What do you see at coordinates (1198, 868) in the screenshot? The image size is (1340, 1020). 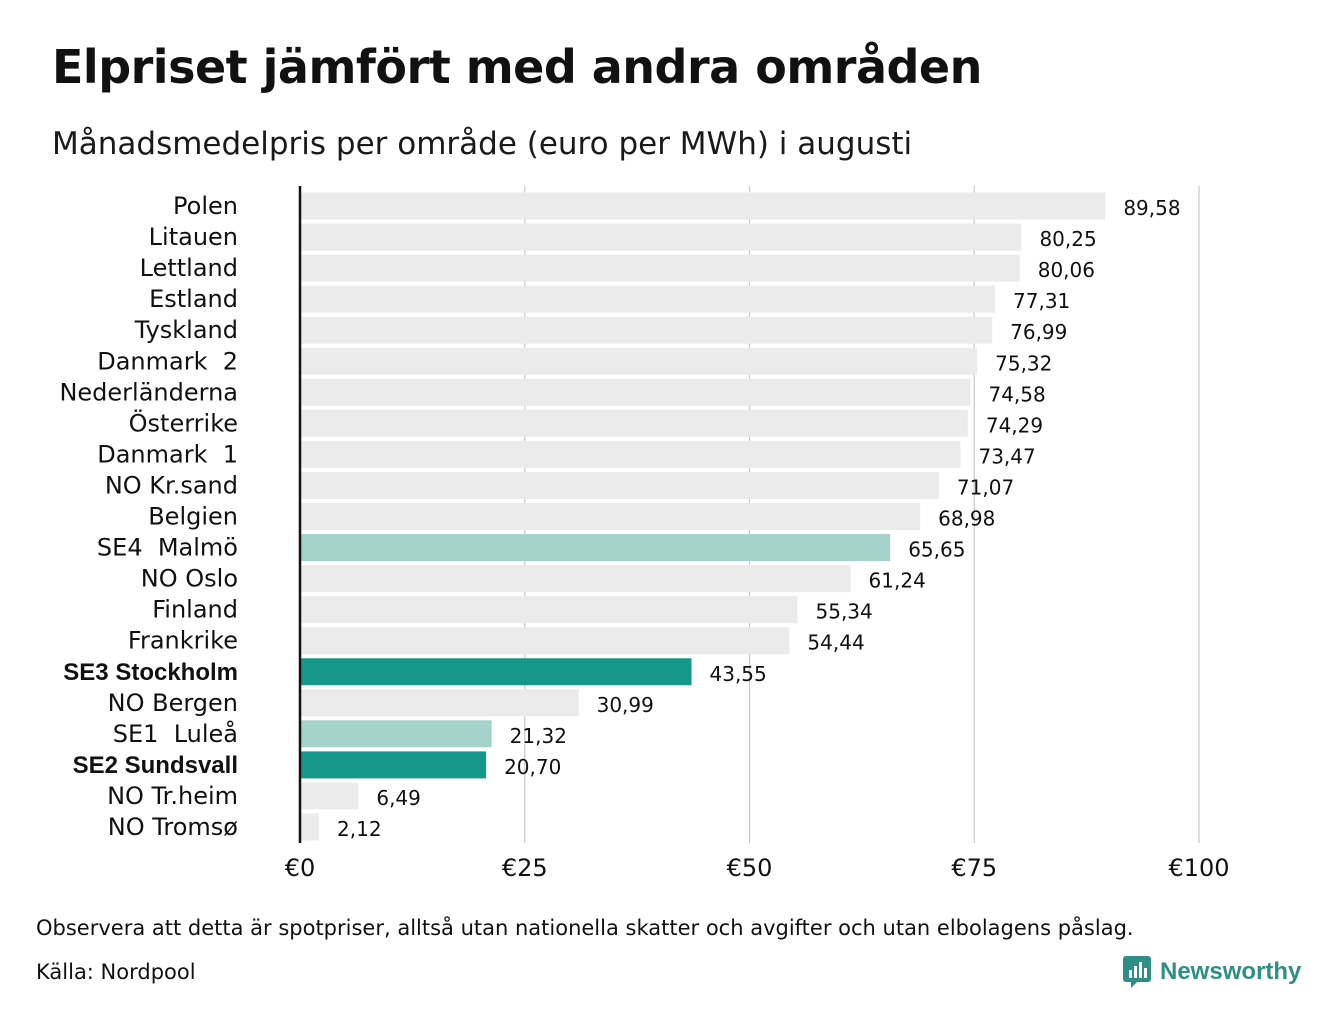 I see `x-tick-label: €100` at bounding box center [1198, 868].